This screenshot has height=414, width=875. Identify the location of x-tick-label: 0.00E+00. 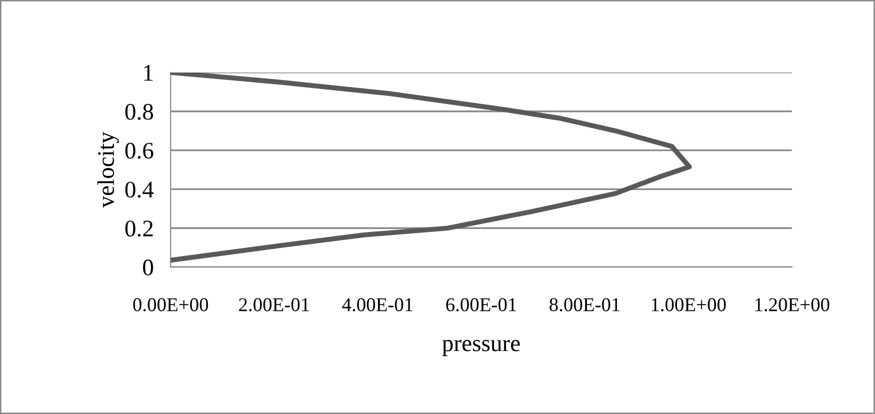
(170, 305).